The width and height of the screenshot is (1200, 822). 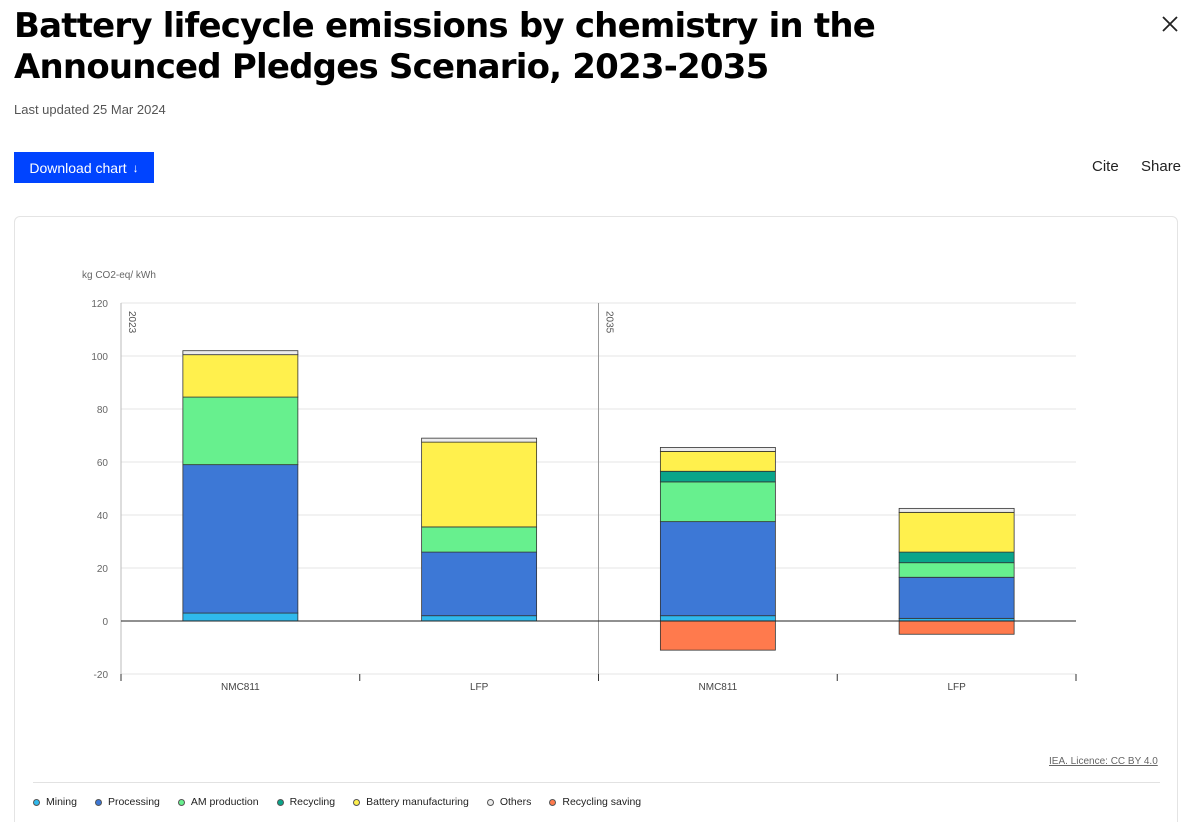 I want to click on group-label: 2023, so click(x=131, y=322).